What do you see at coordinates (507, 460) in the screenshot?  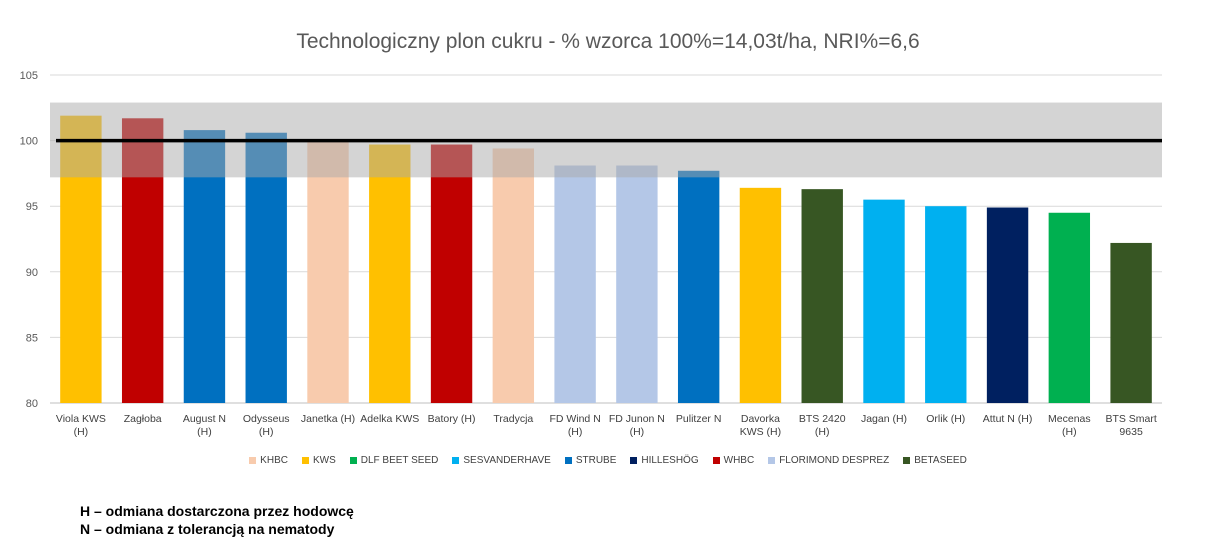 I see `legend-label: SESVANDERHAVE` at bounding box center [507, 460].